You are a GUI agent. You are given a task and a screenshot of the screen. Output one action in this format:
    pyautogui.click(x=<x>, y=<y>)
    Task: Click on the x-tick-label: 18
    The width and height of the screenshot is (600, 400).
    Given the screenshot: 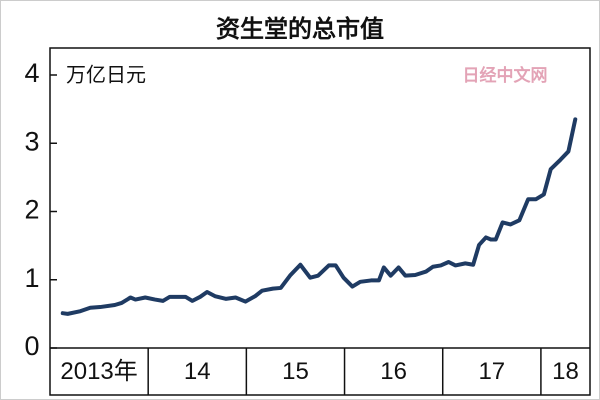 What is the action you would take?
    pyautogui.click(x=565, y=371)
    